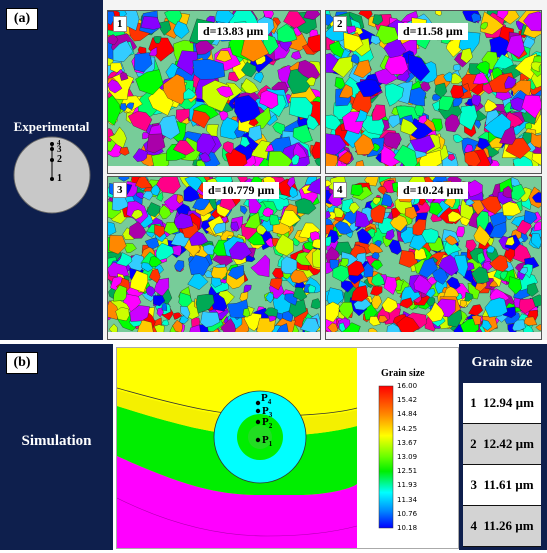 The image size is (547, 553). Describe the element at coordinates (407, 485) in the screenshot. I see `legend-tick-label: 11.93` at that location.